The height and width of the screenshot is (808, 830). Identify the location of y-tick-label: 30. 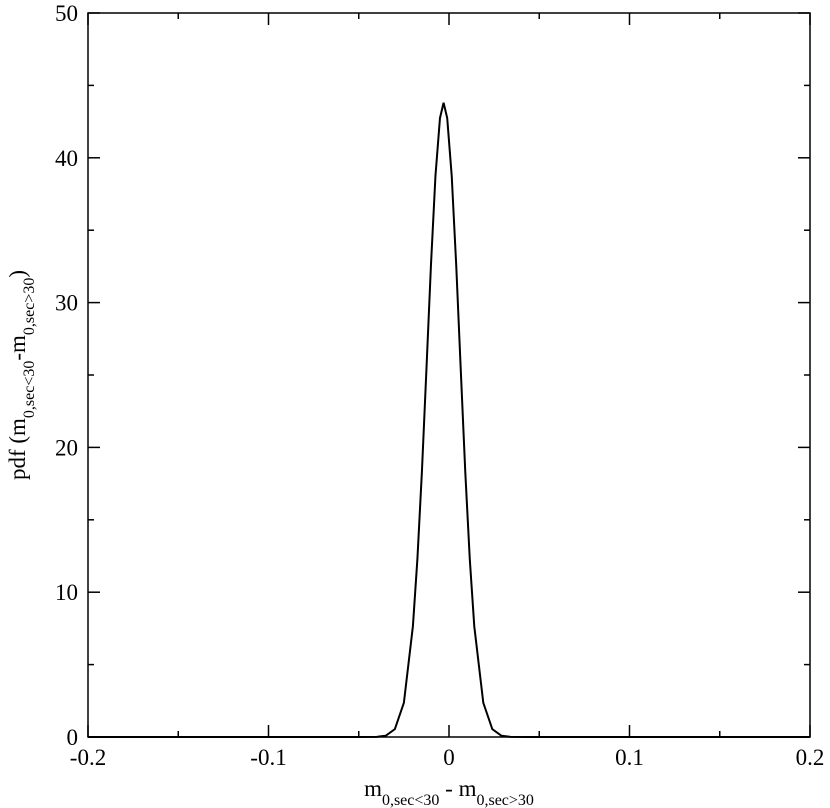
(66, 303).